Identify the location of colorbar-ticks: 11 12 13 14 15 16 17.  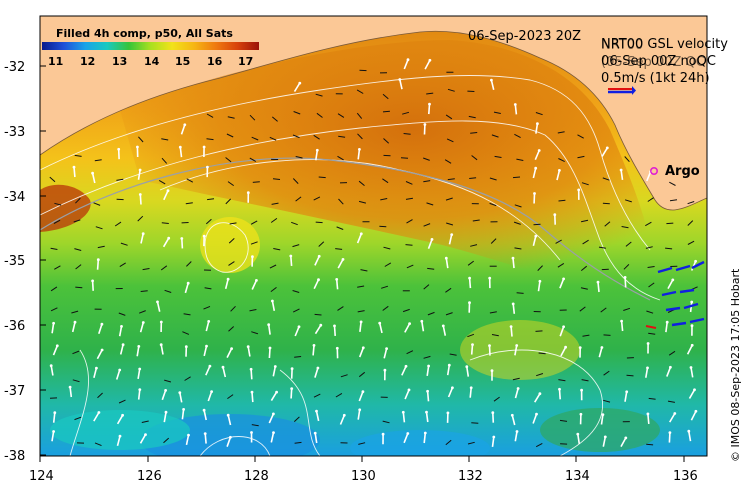
(150, 61).